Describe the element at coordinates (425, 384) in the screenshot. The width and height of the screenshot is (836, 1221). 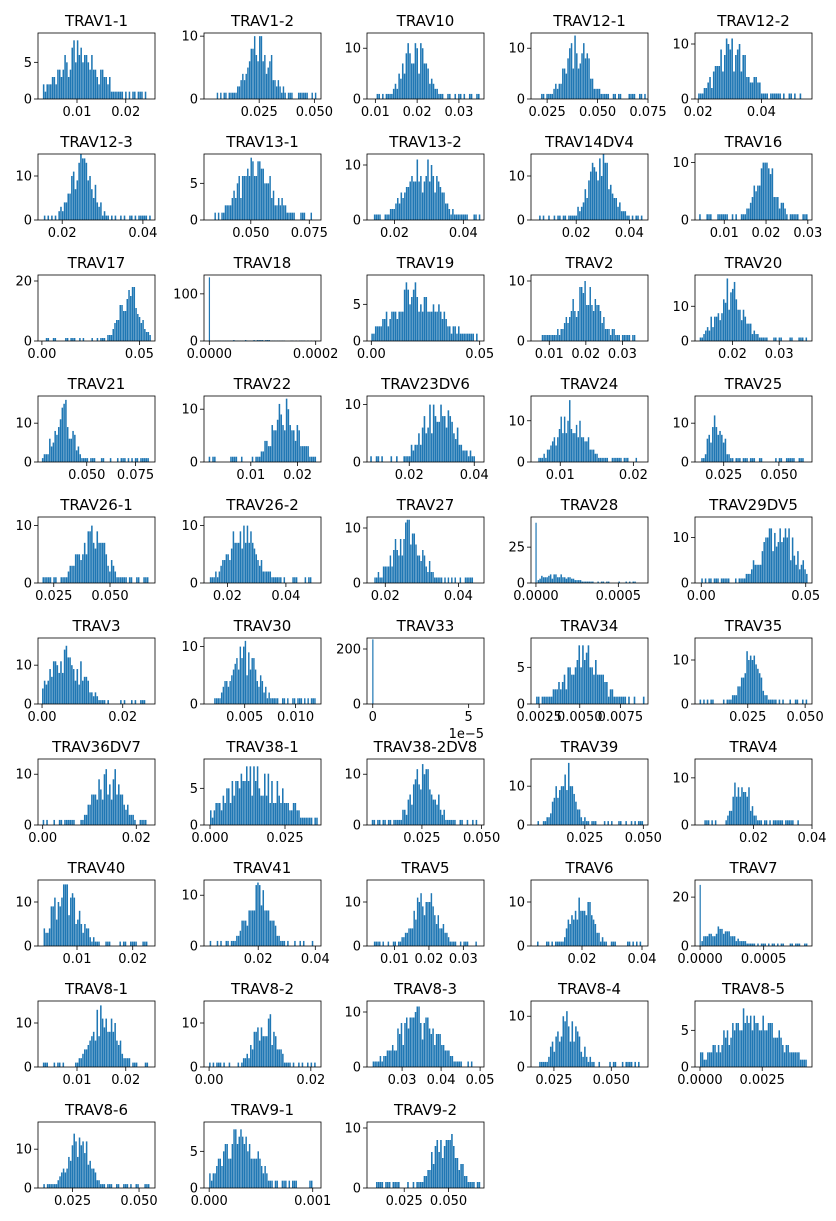
I see `panel-title: TRAV23DV6` at that location.